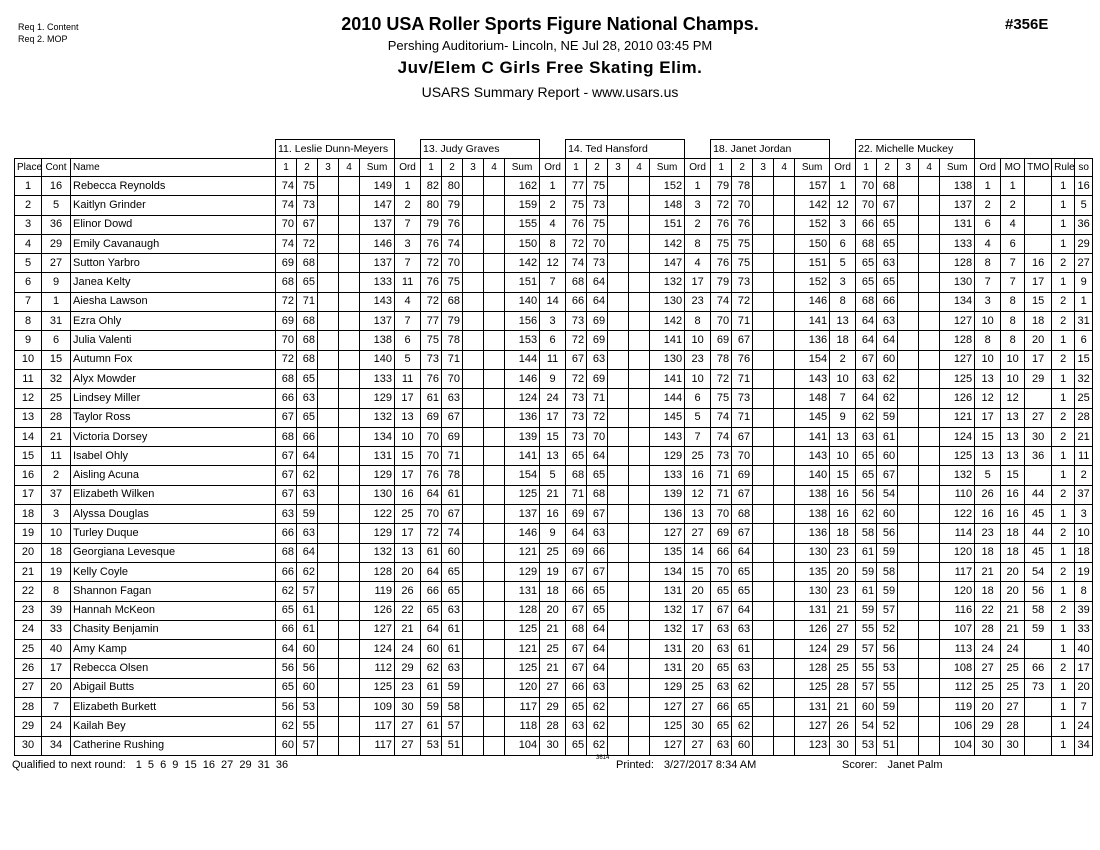 This screenshot has height=850, width=1100. What do you see at coordinates (843, 263) in the screenshot?
I see `judge4-ordinal: 5` at bounding box center [843, 263].